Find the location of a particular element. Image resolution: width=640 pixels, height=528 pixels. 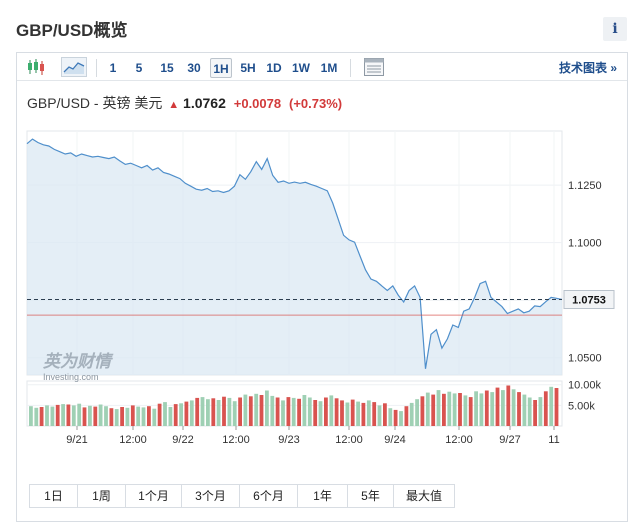

interval-15: 15 is located at coordinates (167, 68).